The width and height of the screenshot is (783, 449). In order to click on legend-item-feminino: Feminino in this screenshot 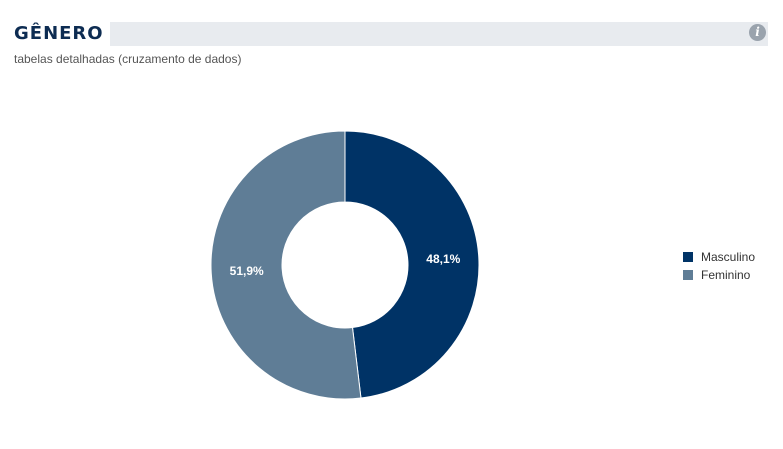, I will do `click(719, 275)`.